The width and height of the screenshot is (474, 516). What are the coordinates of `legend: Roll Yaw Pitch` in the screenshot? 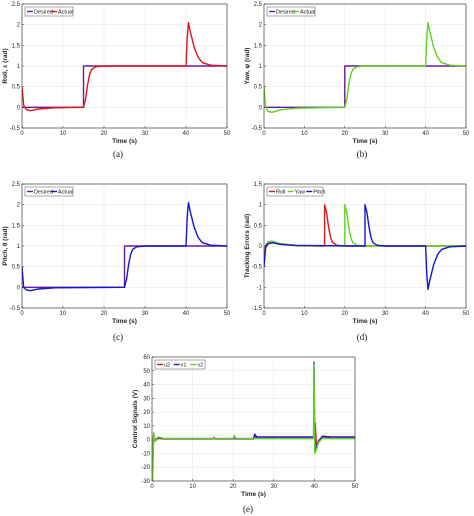 It's located at (296, 191).